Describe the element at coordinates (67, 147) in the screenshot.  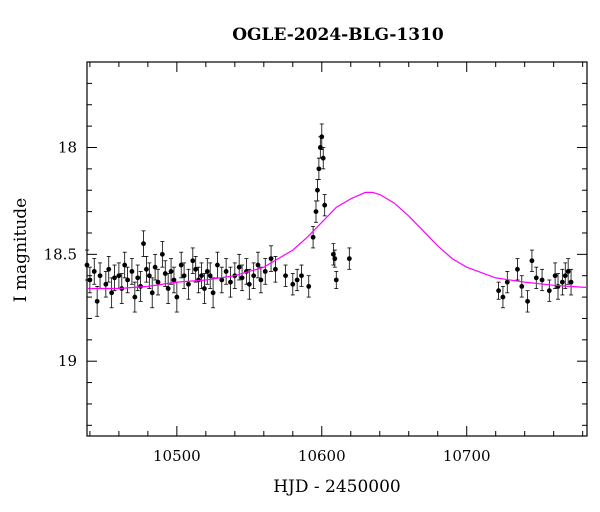
I see `y-tick-label: 18` at that location.